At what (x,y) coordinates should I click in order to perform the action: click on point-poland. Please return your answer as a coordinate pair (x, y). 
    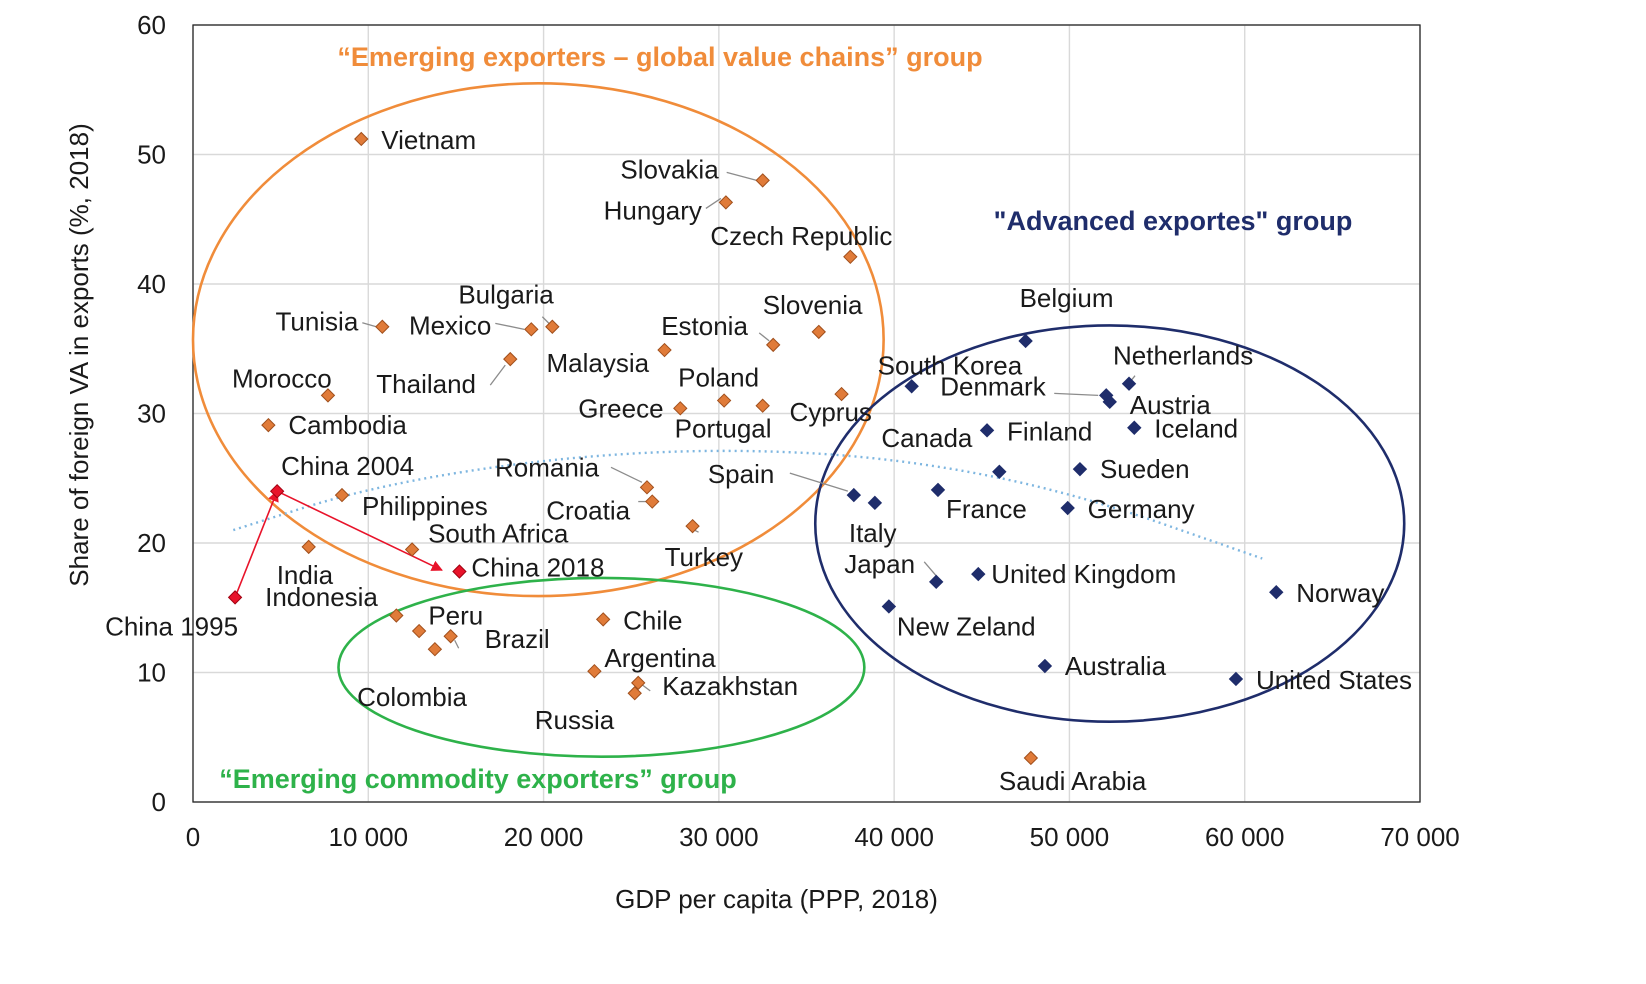
    Looking at the image, I should click on (724, 400).